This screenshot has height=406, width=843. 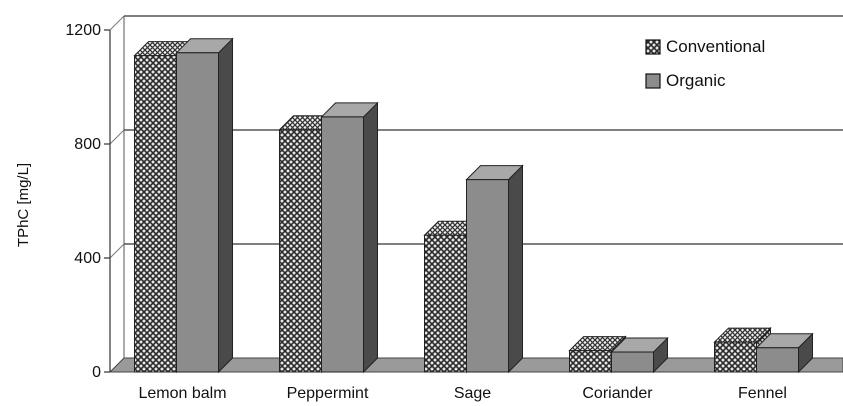 I want to click on legend: Conventional Organic, so click(x=705, y=63).